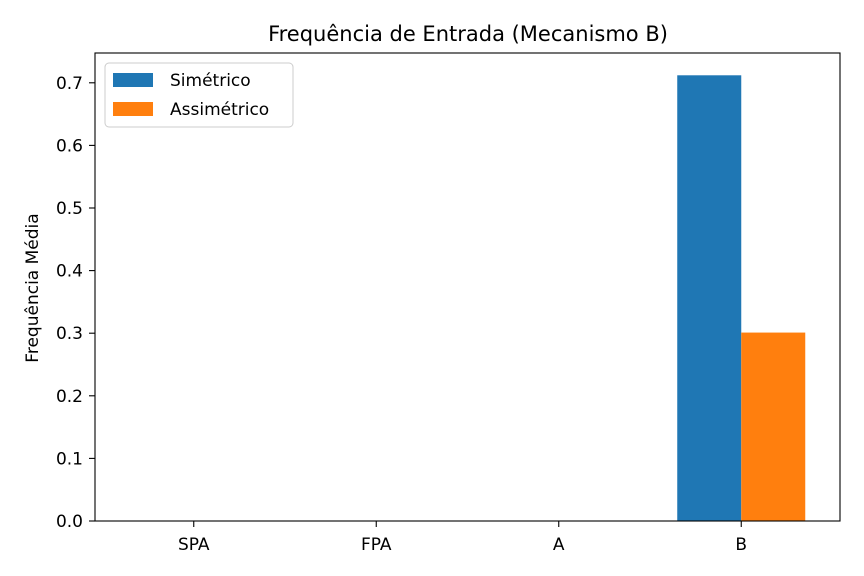 Image resolution: width=864 pixels, height=576 pixels. What do you see at coordinates (69, 84) in the screenshot?
I see `y-tick-label: 0.7` at bounding box center [69, 84].